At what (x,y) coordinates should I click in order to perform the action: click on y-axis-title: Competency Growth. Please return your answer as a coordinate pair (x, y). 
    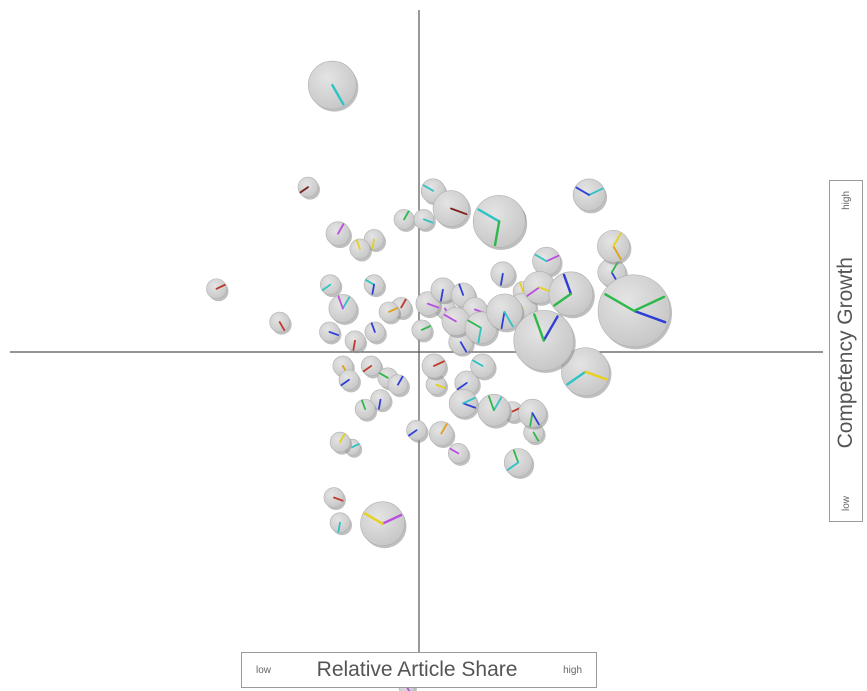
    Looking at the image, I should click on (845, 353).